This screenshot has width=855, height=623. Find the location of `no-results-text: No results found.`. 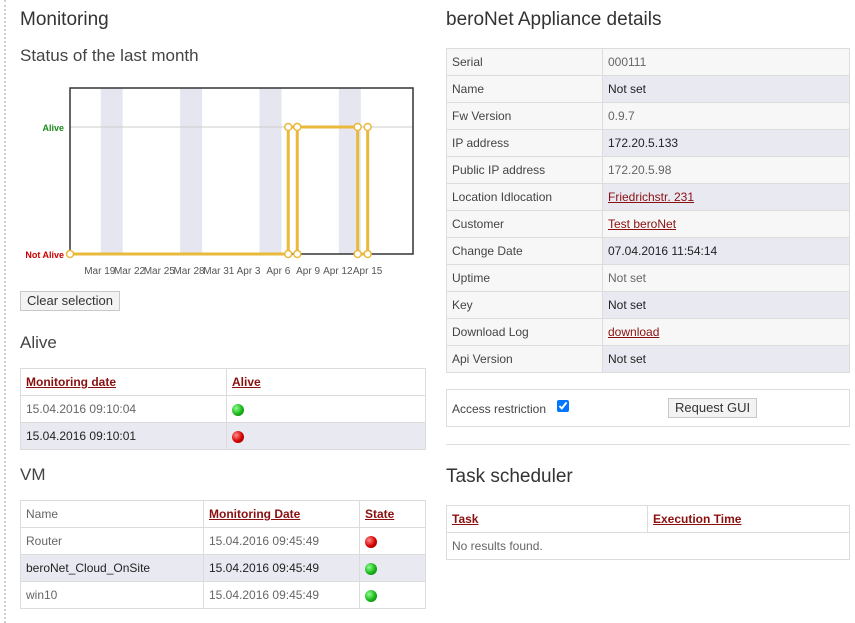

no-results-text: No results found. is located at coordinates (648, 546).